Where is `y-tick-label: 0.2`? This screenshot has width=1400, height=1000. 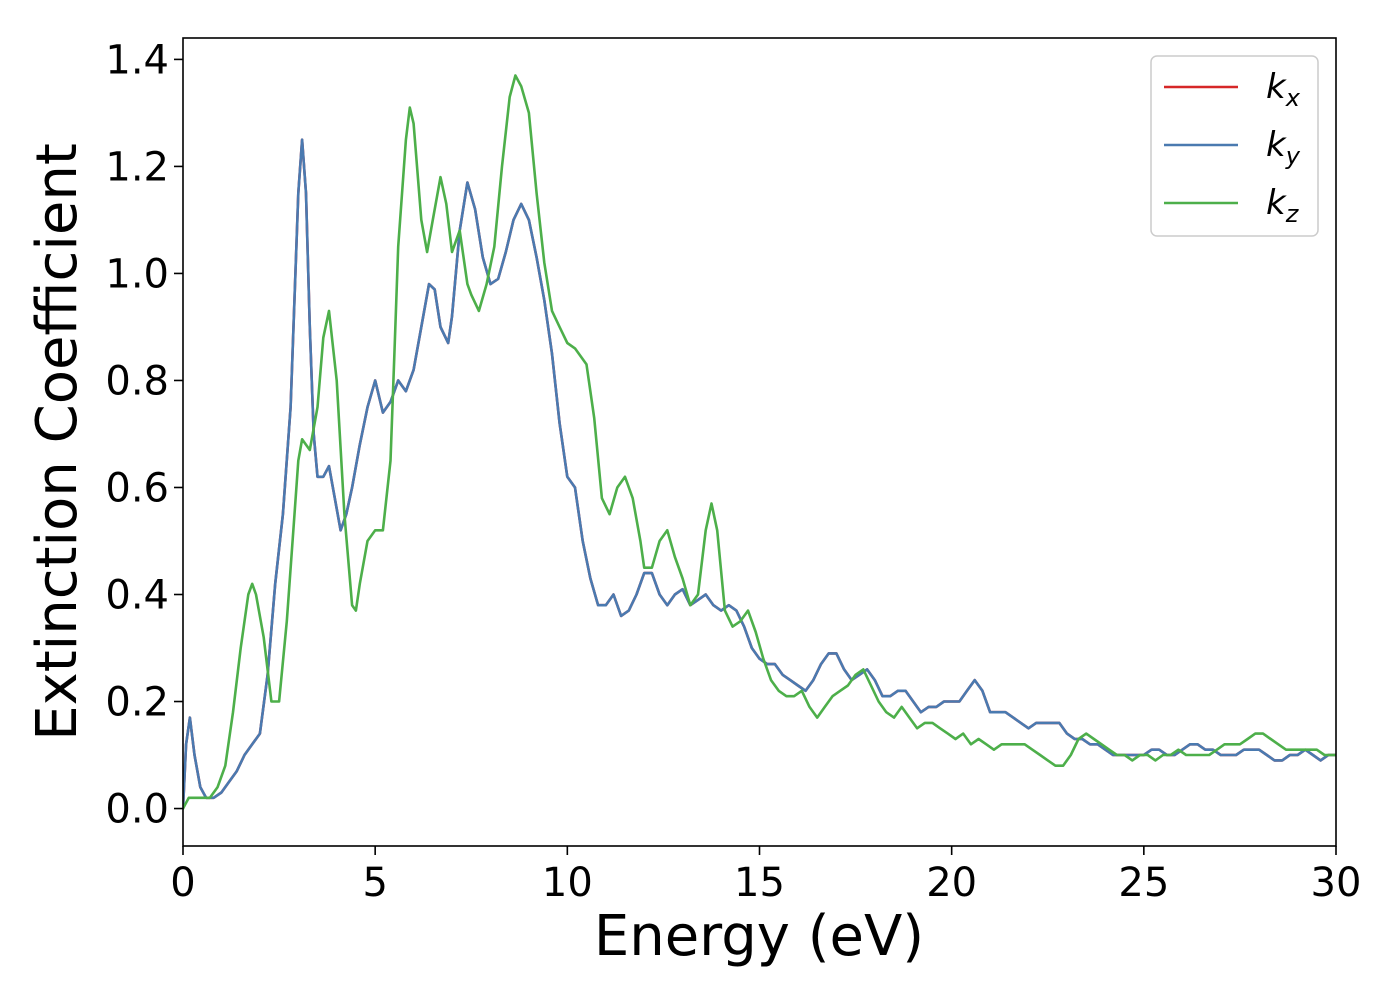
y-tick-label: 0.2 is located at coordinates (137, 703).